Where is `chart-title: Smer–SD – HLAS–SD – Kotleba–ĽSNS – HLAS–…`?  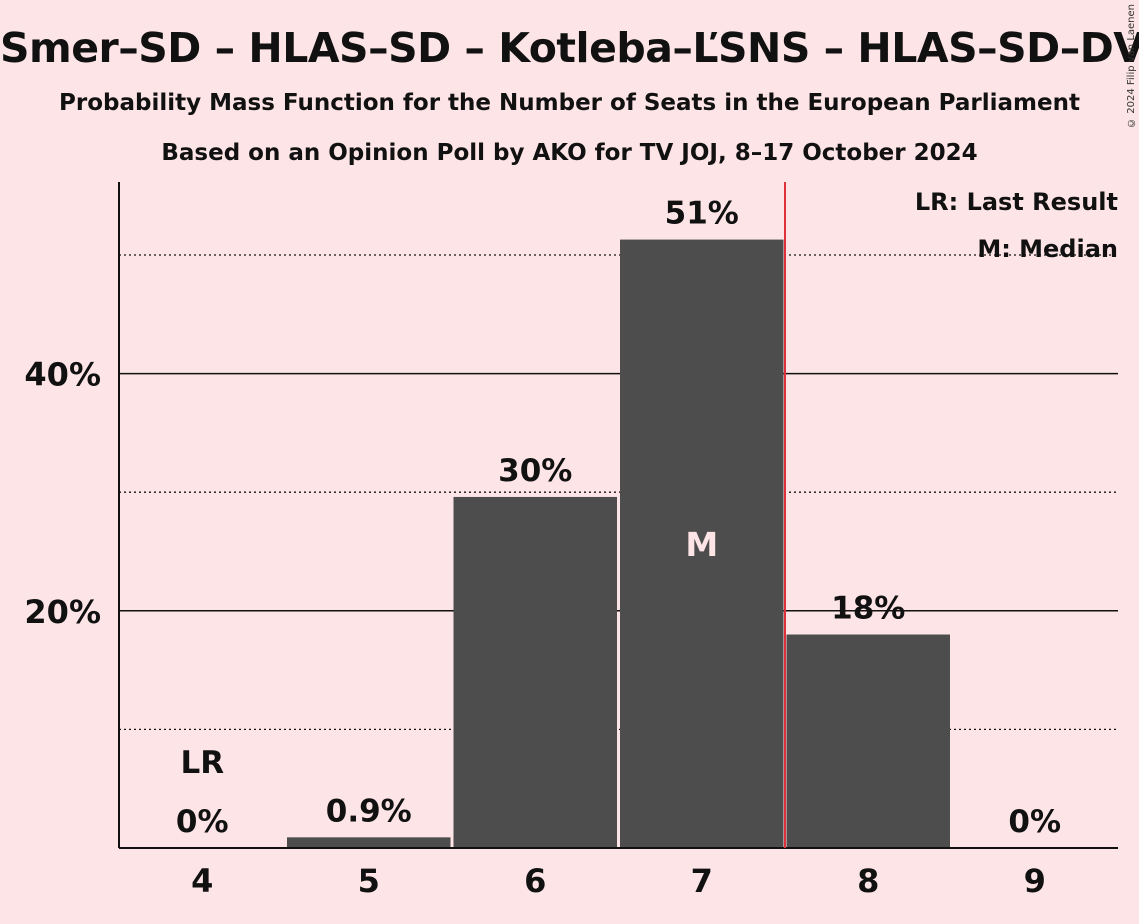 chart-title: Smer–SD – HLAS–SD – Kotleba–ĽSNS – HLAS–… is located at coordinates (569, 48).